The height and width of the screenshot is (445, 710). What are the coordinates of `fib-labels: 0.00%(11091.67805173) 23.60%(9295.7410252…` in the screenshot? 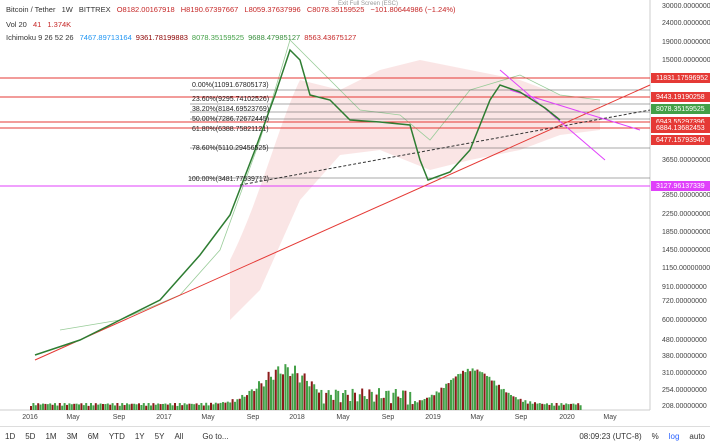 It's located at (228, 132).